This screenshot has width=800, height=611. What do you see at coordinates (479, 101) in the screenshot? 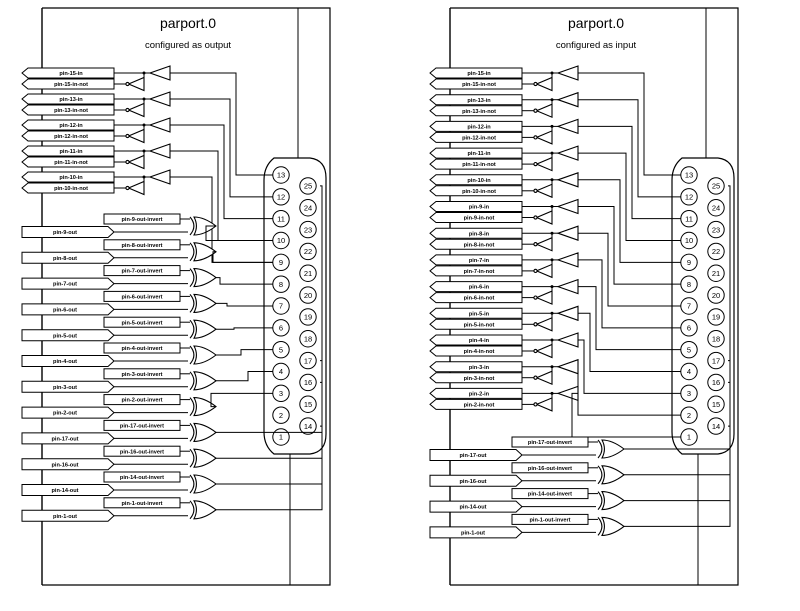
I see `pin-in-flag-label: pin-13-in` at bounding box center [479, 101].